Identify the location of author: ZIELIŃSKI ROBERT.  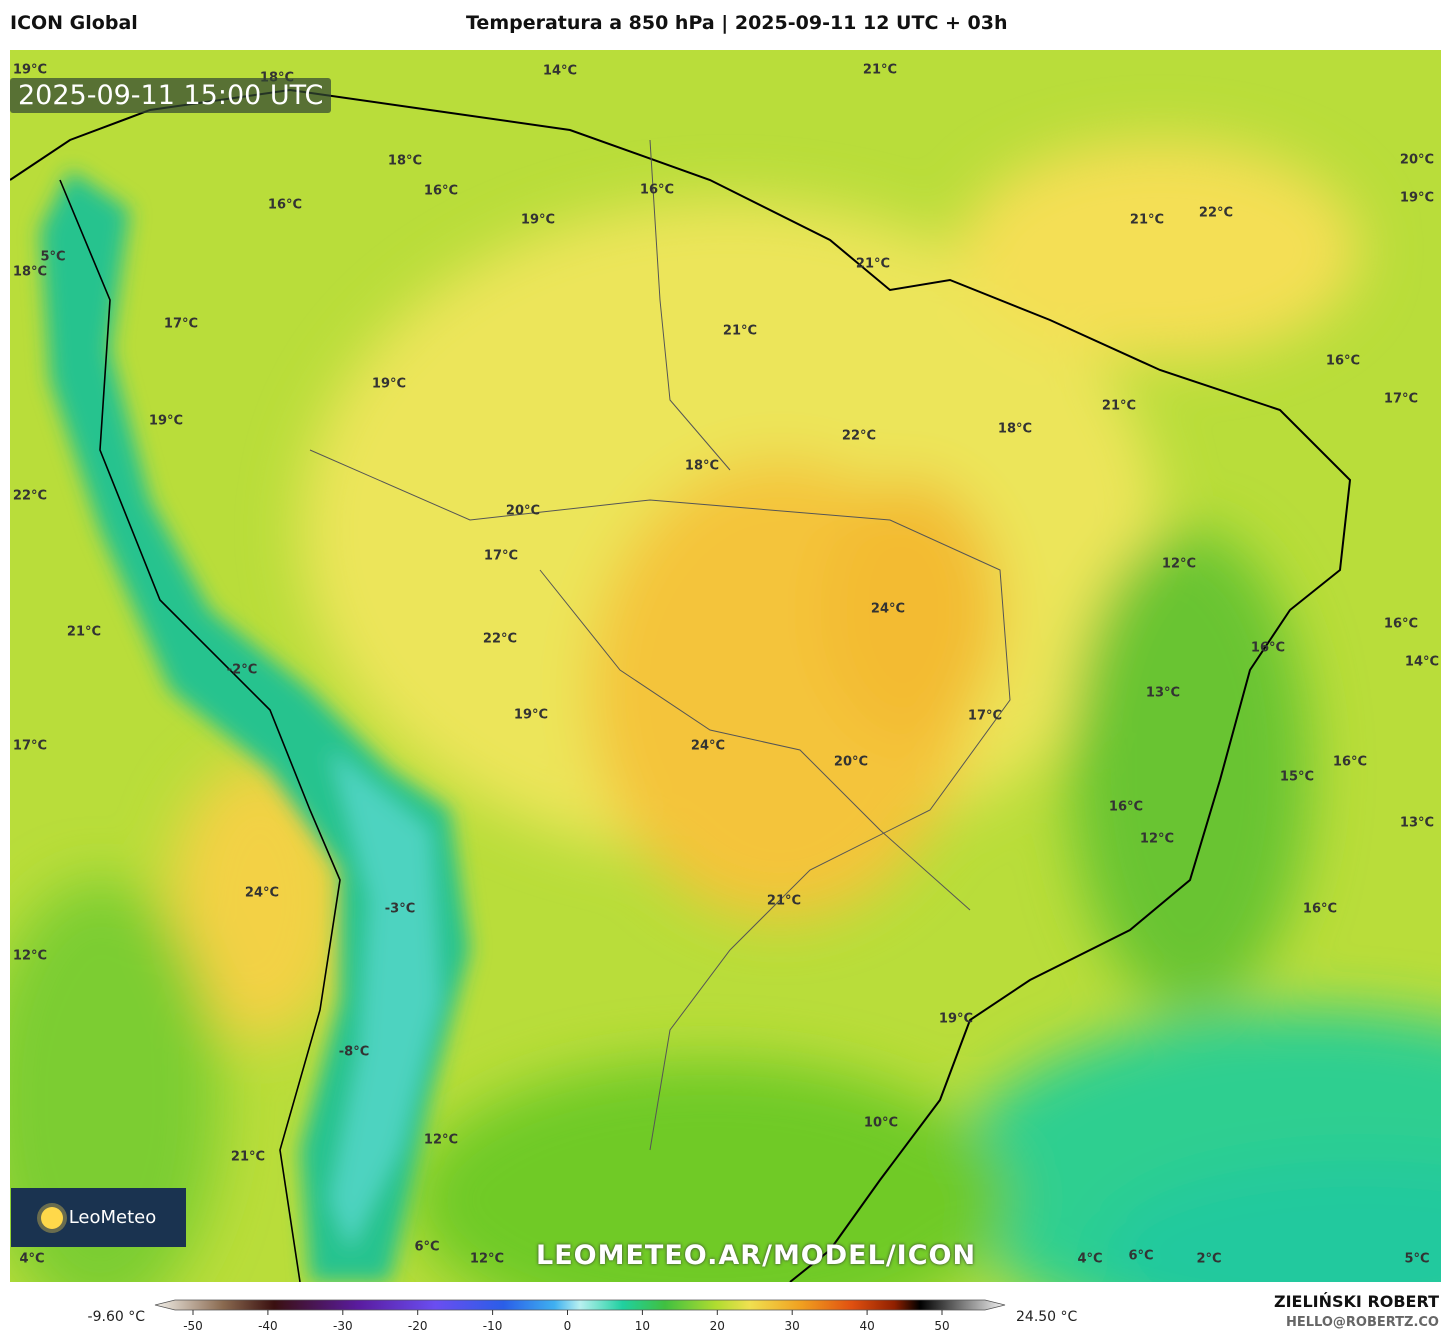
(1356, 1301).